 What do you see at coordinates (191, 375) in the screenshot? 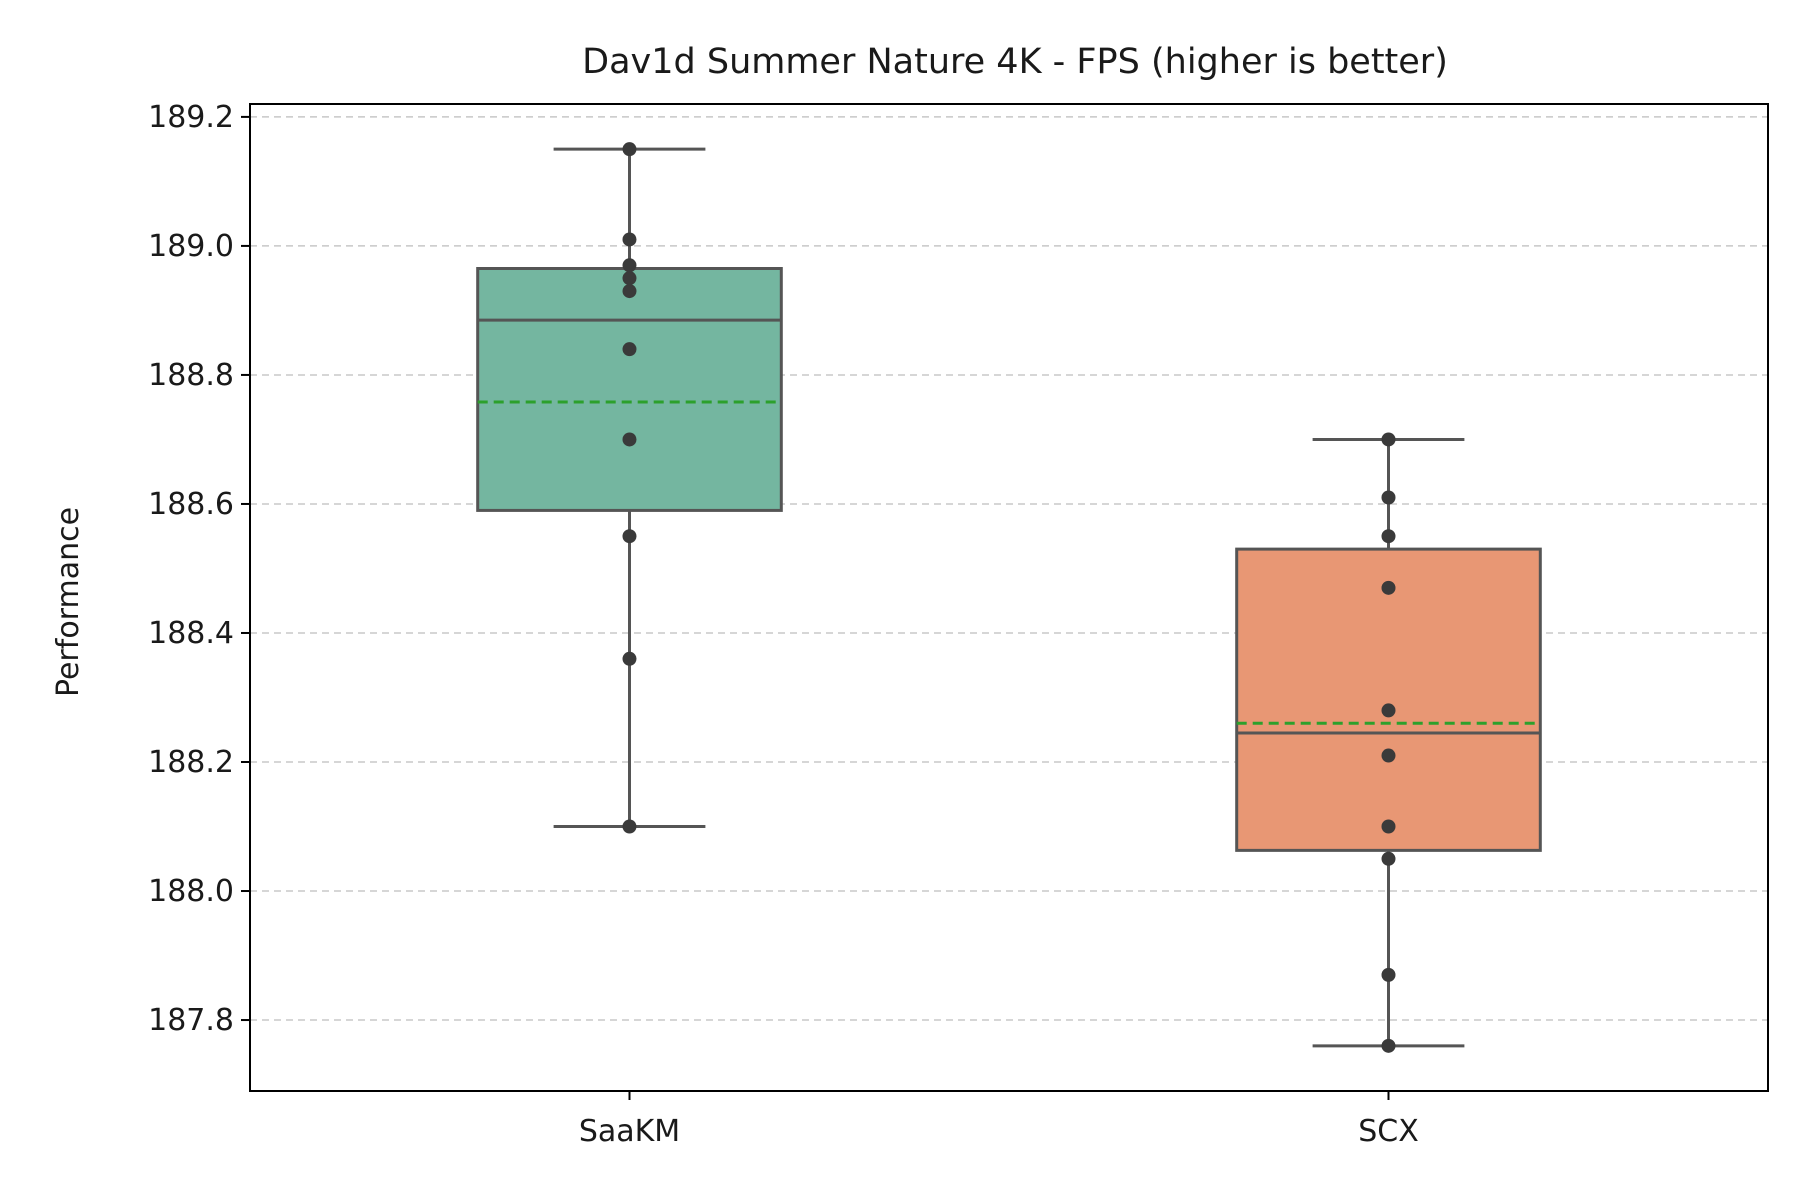
I see `y-tick-label: 188.8` at bounding box center [191, 375].